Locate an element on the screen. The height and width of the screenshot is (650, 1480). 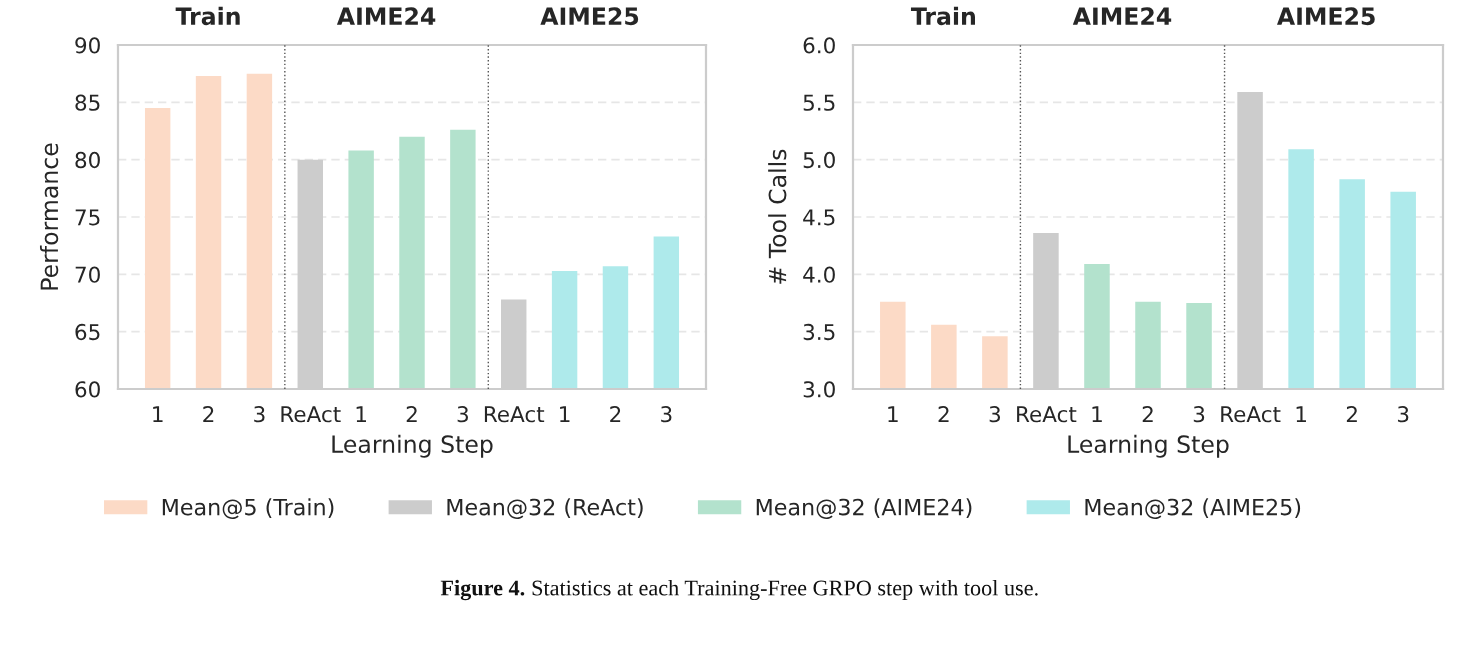
y-tick-label: 6.0 is located at coordinates (819, 45).